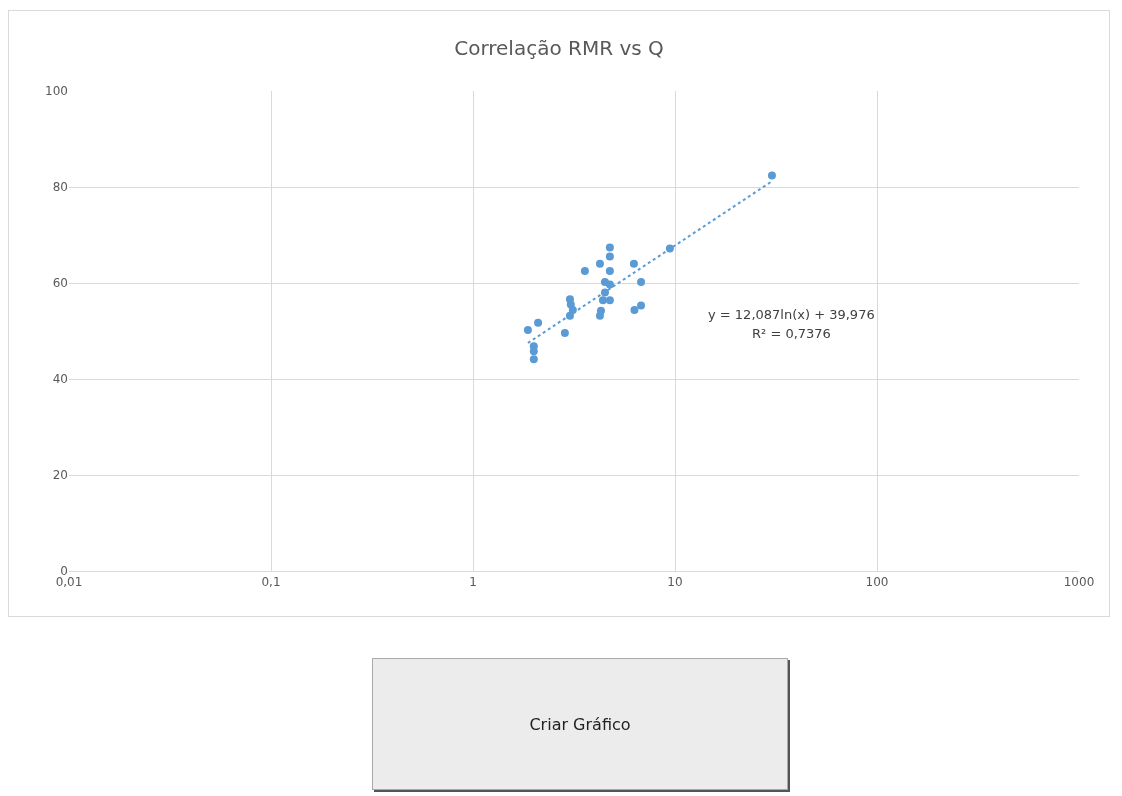  I want to click on y-tick-label: 60, so click(60, 283).